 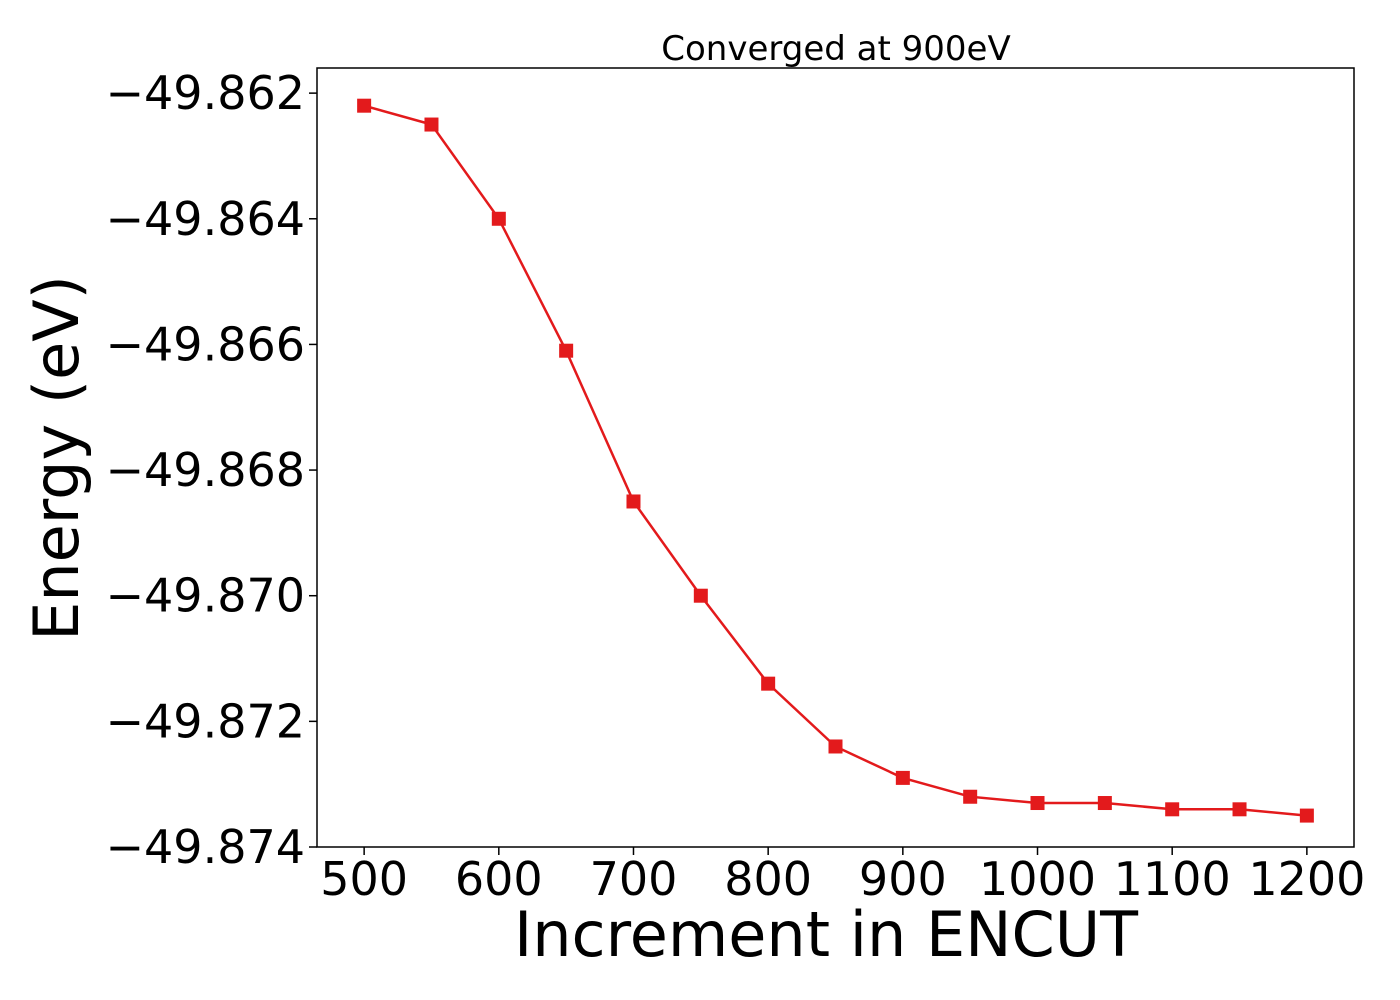 I want to click on x-tick-label: 1100, so click(x=1172, y=879).